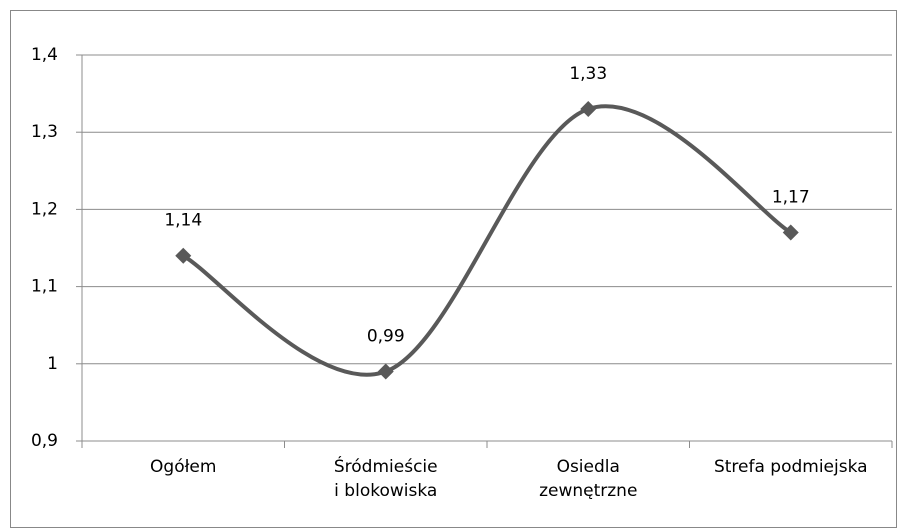 Image resolution: width=898 pixels, height=529 pixels. What do you see at coordinates (588, 74) in the screenshot?
I see `data-label: 1,33` at bounding box center [588, 74].